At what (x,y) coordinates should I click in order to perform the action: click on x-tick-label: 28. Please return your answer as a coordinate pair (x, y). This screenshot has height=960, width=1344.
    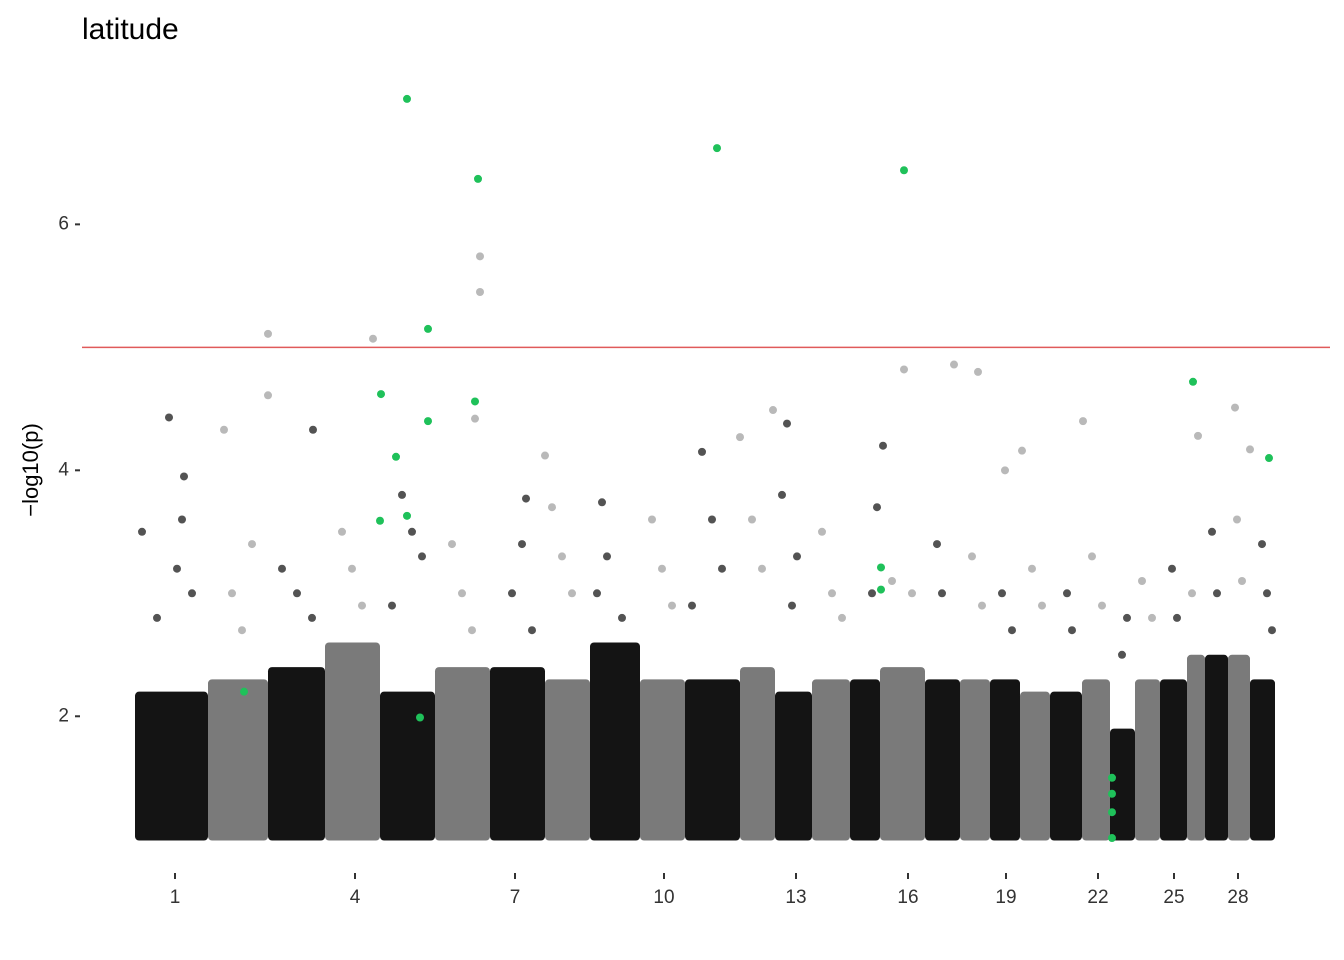
    Looking at the image, I should click on (1237, 897).